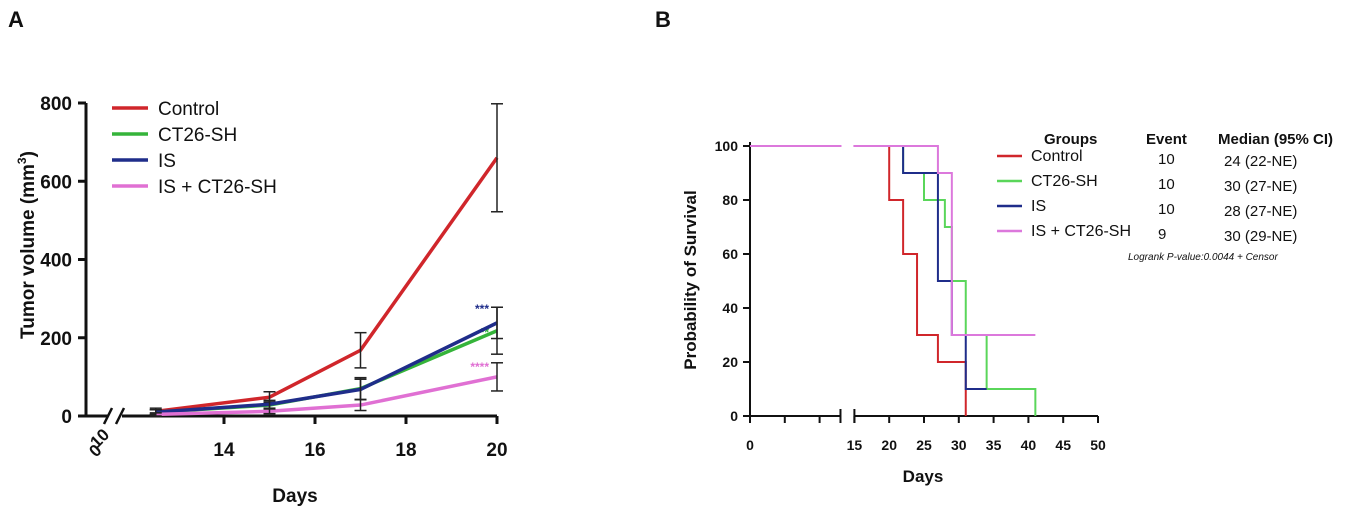  Describe the element at coordinates (16, 19) in the screenshot. I see `panel-a-label: A` at that location.